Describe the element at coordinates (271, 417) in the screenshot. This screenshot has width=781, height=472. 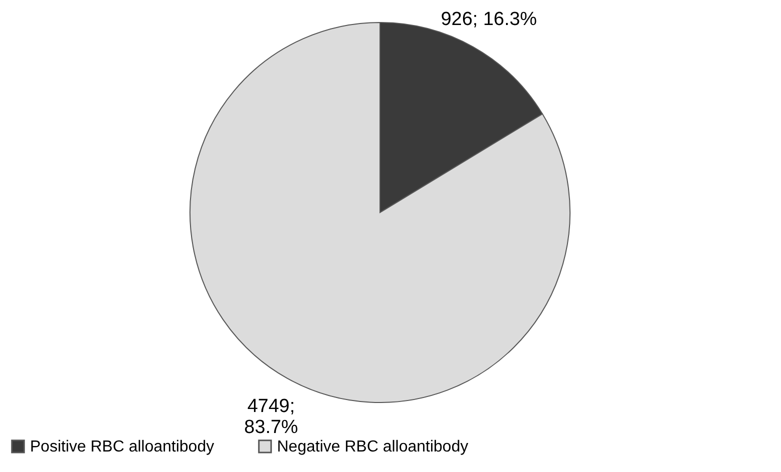
I see `data-label: 4749; 83.7%` at that location.